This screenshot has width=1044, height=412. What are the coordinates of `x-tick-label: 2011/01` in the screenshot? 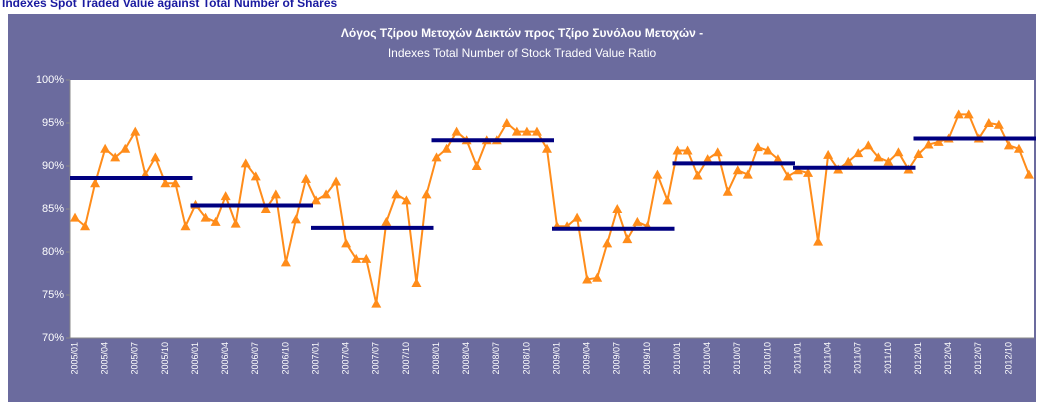 It's located at (797, 358).